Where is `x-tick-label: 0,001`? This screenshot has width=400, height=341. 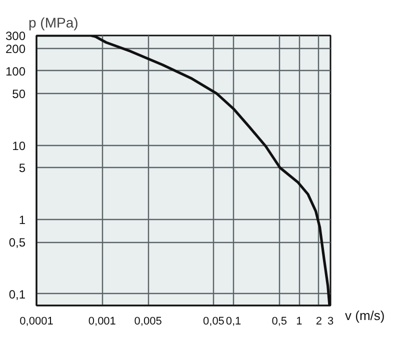
x-tick-label: 0,001 is located at coordinates (102, 322).